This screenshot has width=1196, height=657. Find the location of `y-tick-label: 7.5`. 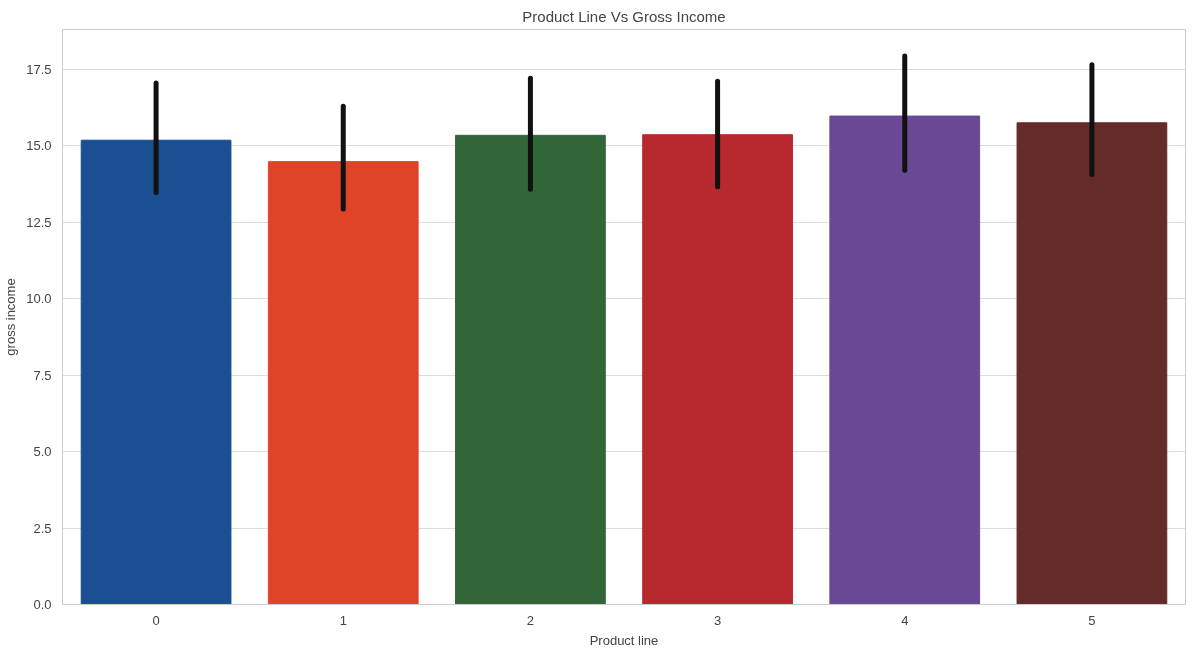

y-tick-label: 7.5 is located at coordinates (42, 375).